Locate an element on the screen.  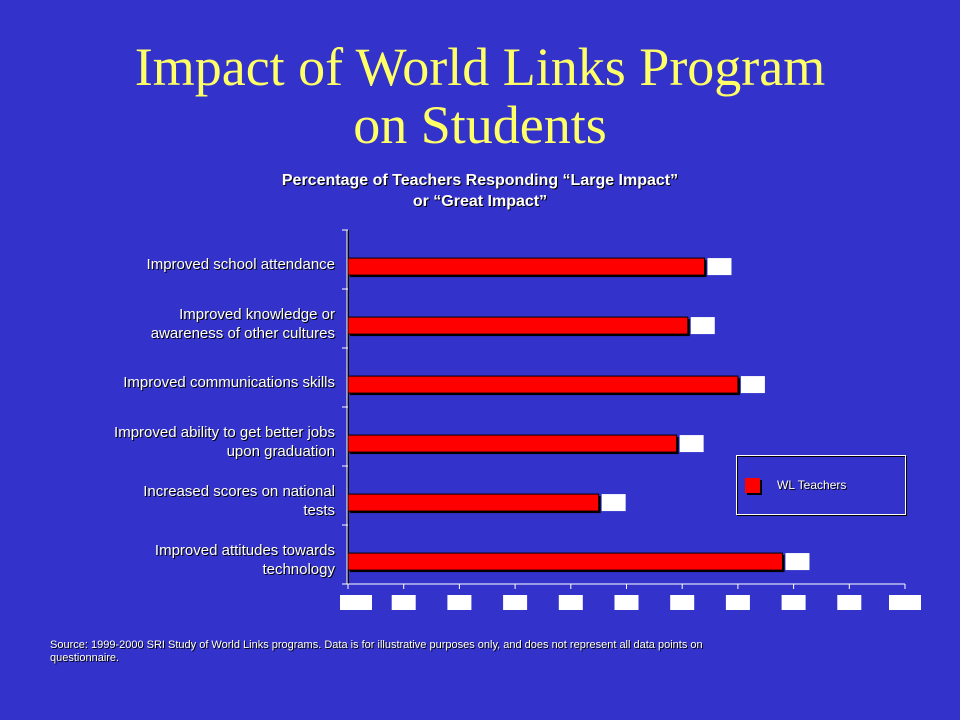
category-label-line: Improved attitudes towards is located at coordinates (244, 550).